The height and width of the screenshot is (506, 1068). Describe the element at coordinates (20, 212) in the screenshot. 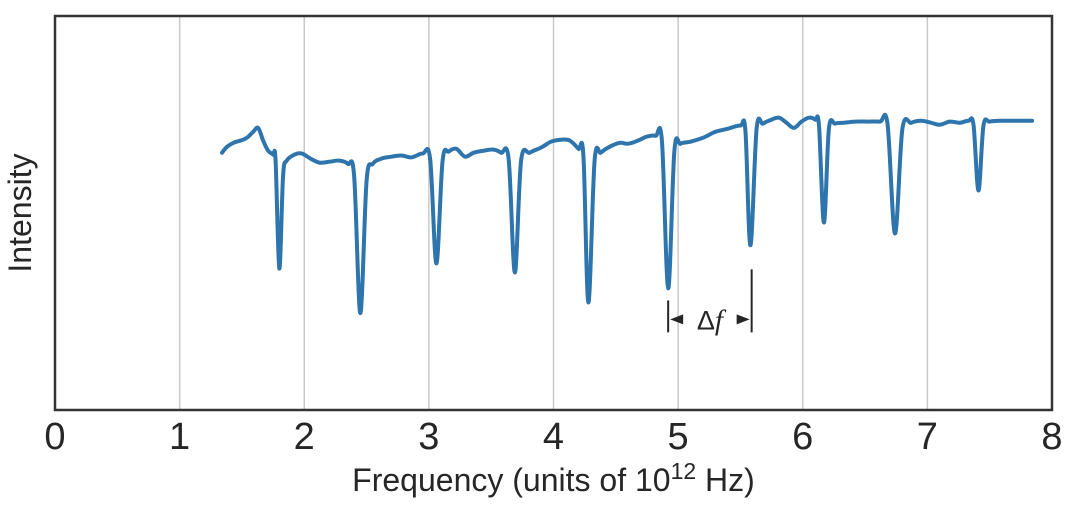

I see `y-axis-label: Intensity` at that location.